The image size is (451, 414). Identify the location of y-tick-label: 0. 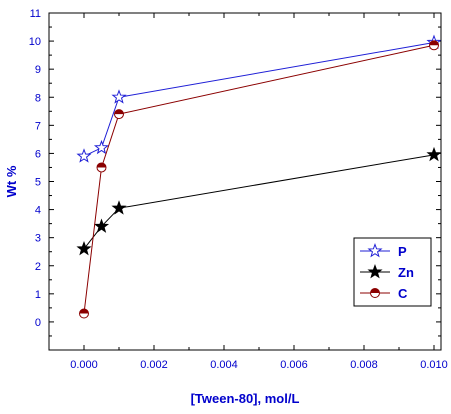
(38, 323).